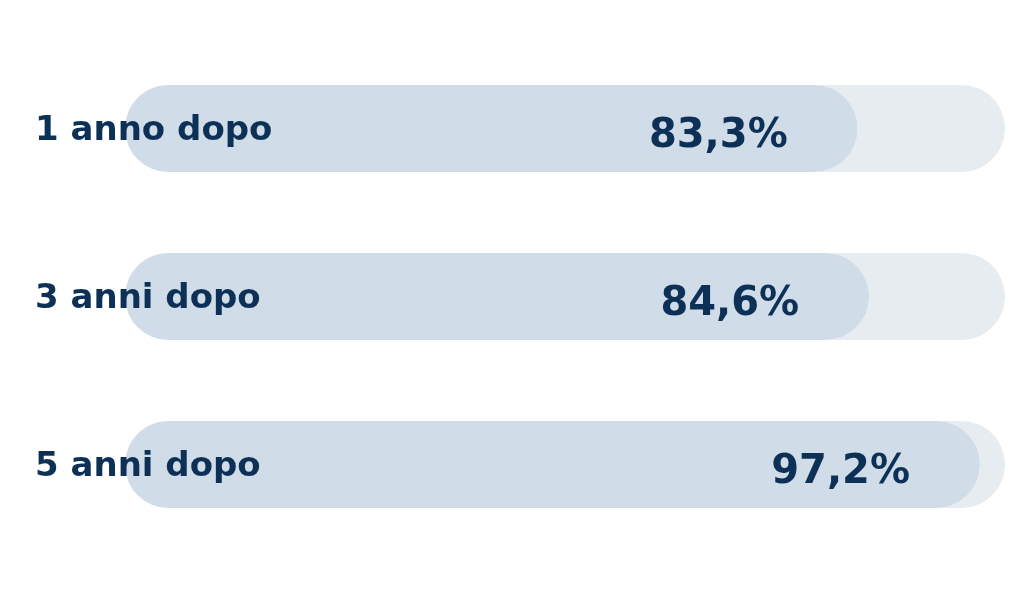 The width and height of the screenshot is (1024, 600). I want to click on data-label: 83,3%, so click(718, 132).